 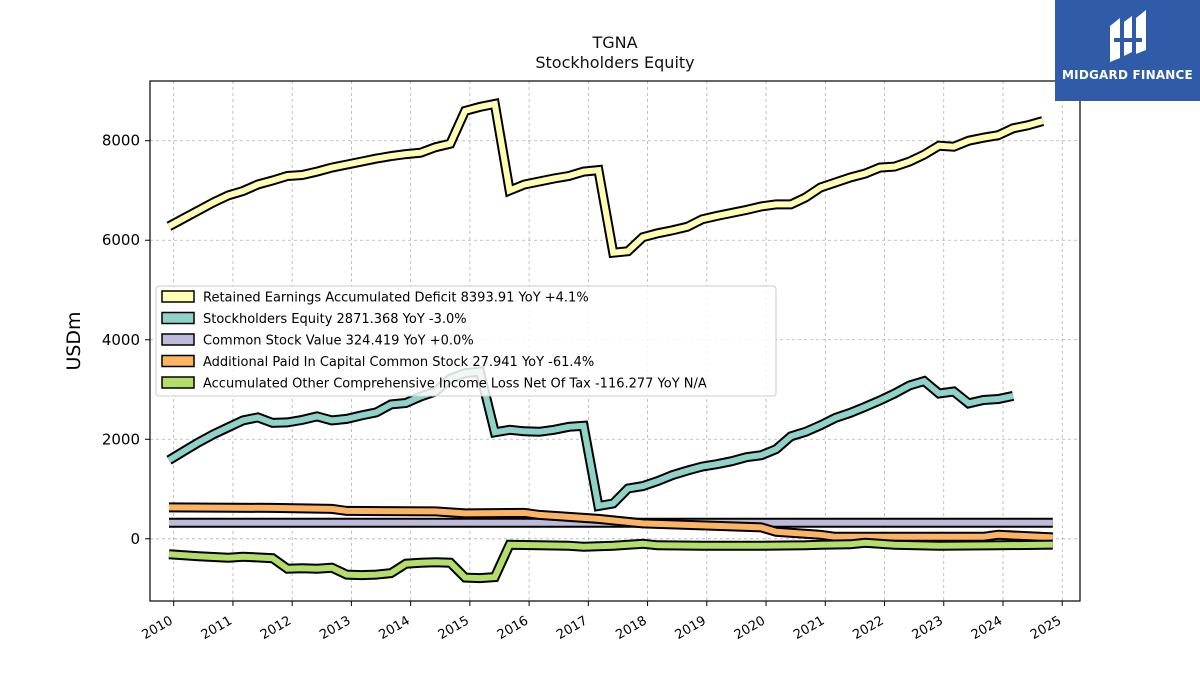 What do you see at coordinates (135, 539) in the screenshot?
I see `y-tick-label: 0` at bounding box center [135, 539].